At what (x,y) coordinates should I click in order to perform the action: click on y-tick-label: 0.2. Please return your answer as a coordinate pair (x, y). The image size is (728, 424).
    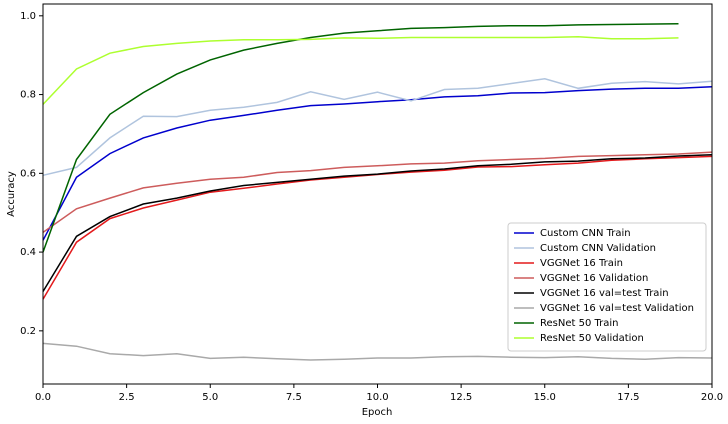
    Looking at the image, I should click on (28, 331).